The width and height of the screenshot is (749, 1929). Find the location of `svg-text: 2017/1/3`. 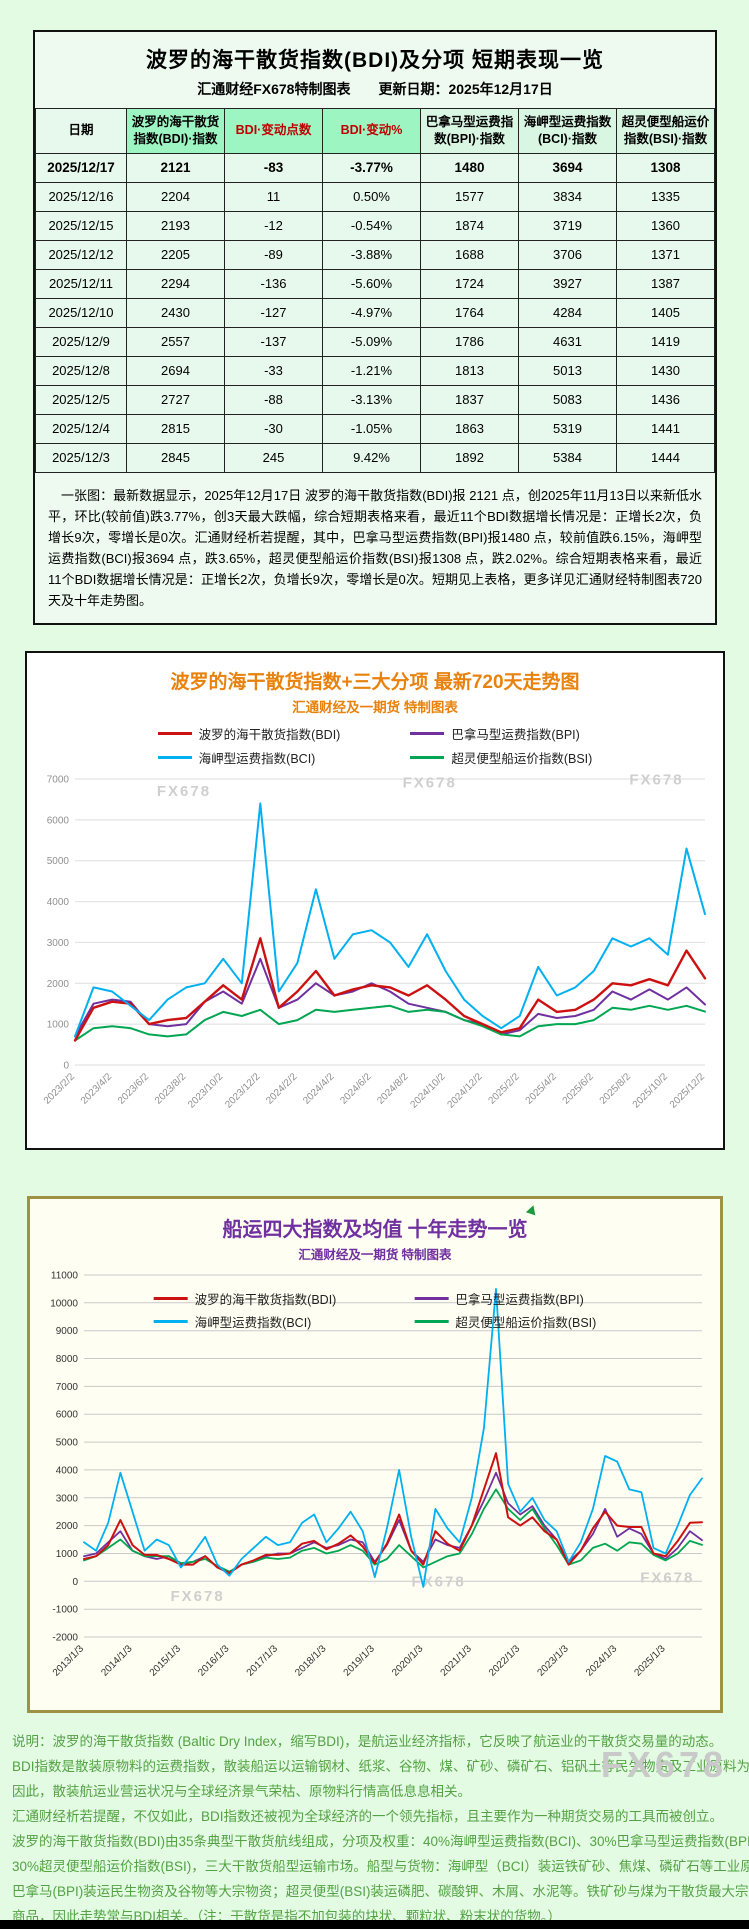

svg-text: 2017/1/3 is located at coordinates (263, 1661).